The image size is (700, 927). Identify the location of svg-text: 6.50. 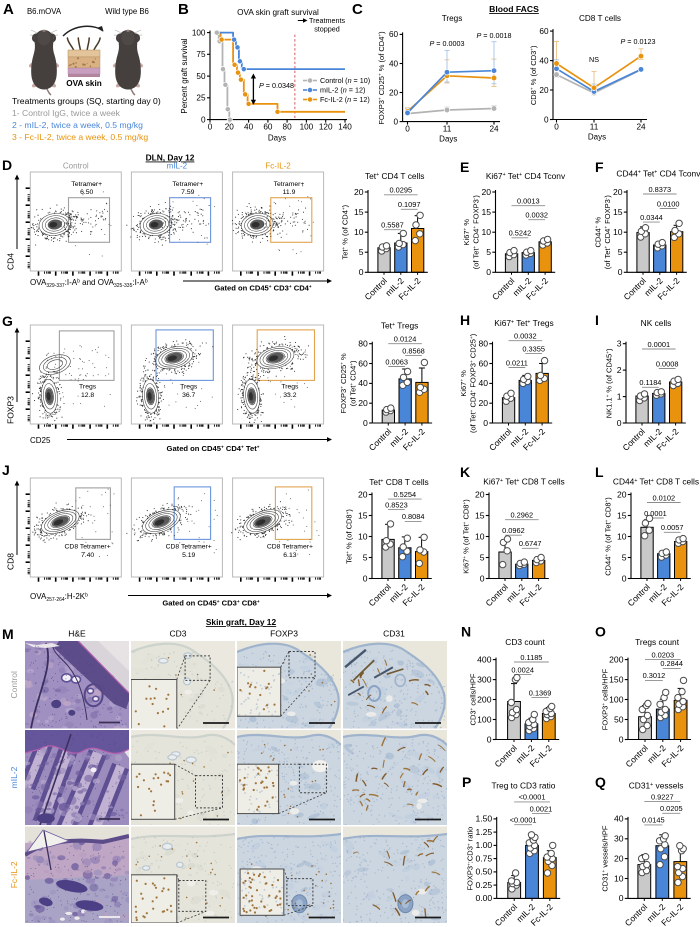
(86, 192).